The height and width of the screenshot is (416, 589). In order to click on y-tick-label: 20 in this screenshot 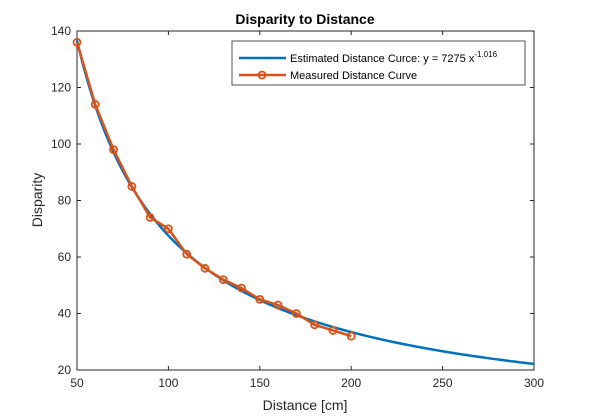, I will do `click(65, 370)`.